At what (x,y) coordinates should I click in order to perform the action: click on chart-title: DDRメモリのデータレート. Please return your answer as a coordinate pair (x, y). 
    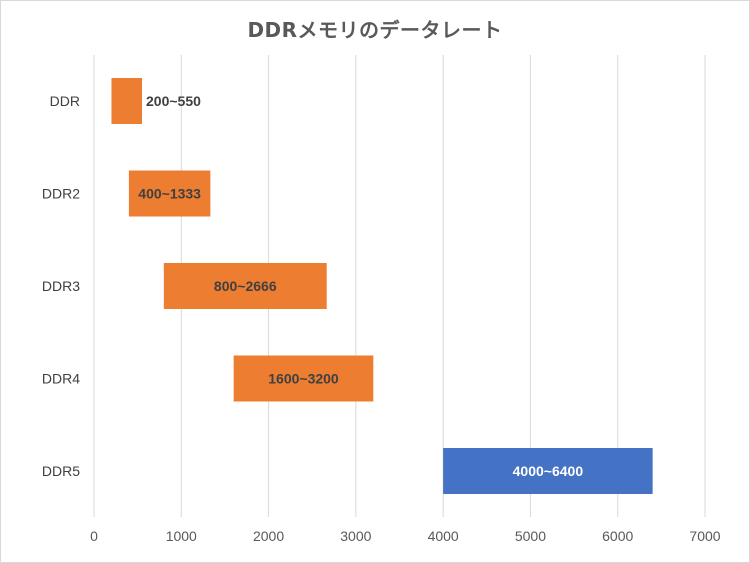
    Looking at the image, I should click on (375, 30).